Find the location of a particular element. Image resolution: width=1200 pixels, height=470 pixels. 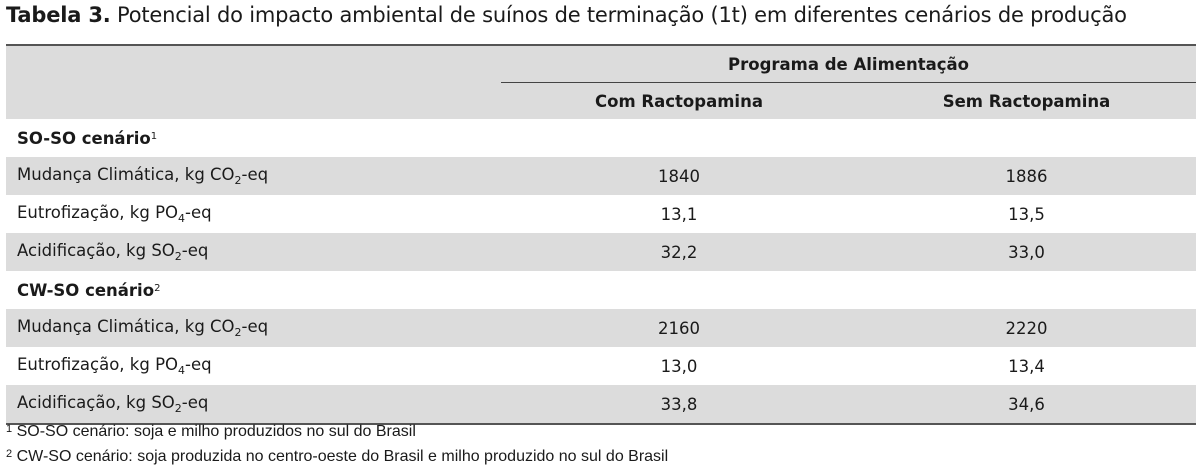

table-row: Mudança Climática, kg CO2-eq 2160 2220 is located at coordinates (601, 328).